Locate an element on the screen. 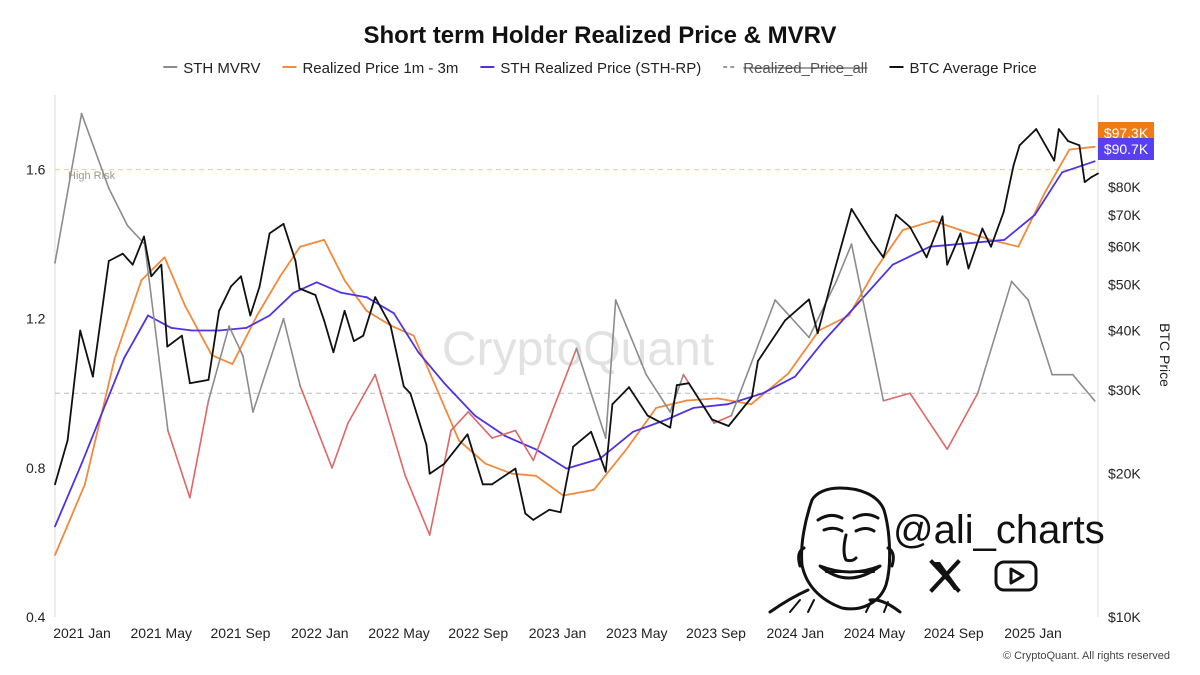  x-logo-icon is located at coordinates (945, 576).